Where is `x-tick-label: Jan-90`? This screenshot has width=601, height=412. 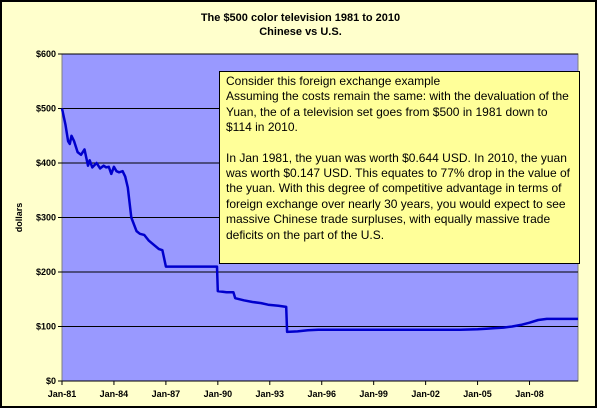 x-tick-label: Jan-90 is located at coordinates (218, 394).